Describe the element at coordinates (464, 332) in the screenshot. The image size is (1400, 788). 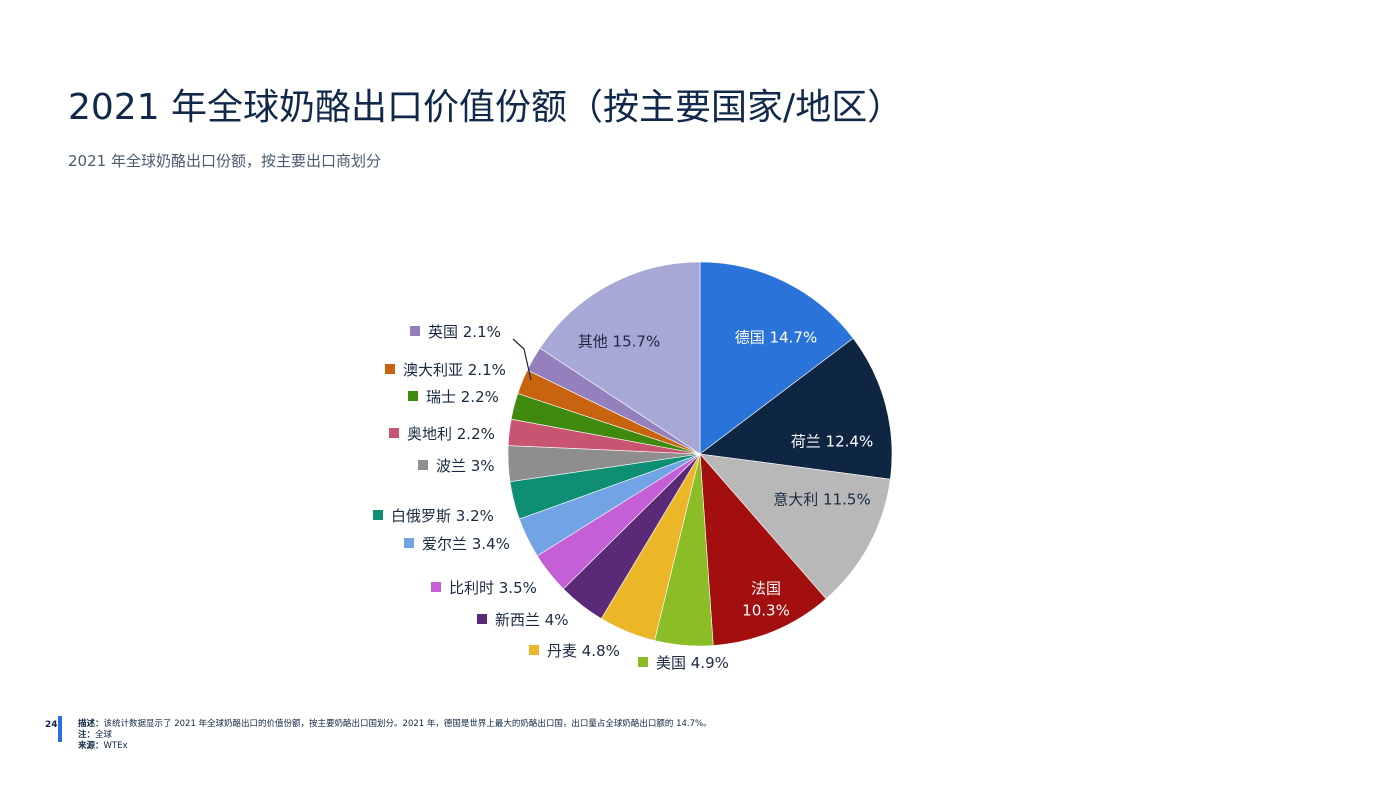
I see `slice-data-label: 英国 2.1%` at that location.